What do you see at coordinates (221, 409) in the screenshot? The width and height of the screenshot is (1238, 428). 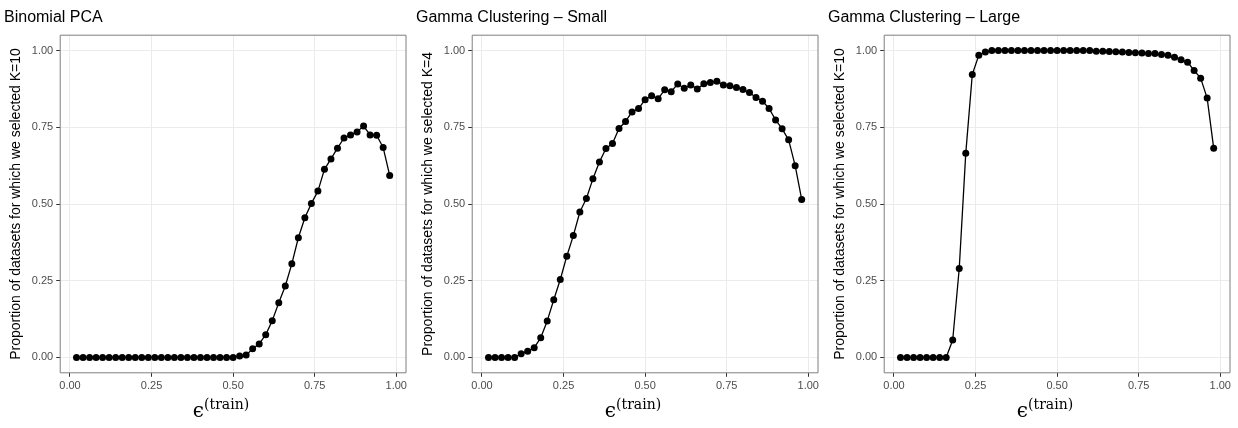 I see `x-axis-title: ϵ$^{(train)}$` at bounding box center [221, 409].